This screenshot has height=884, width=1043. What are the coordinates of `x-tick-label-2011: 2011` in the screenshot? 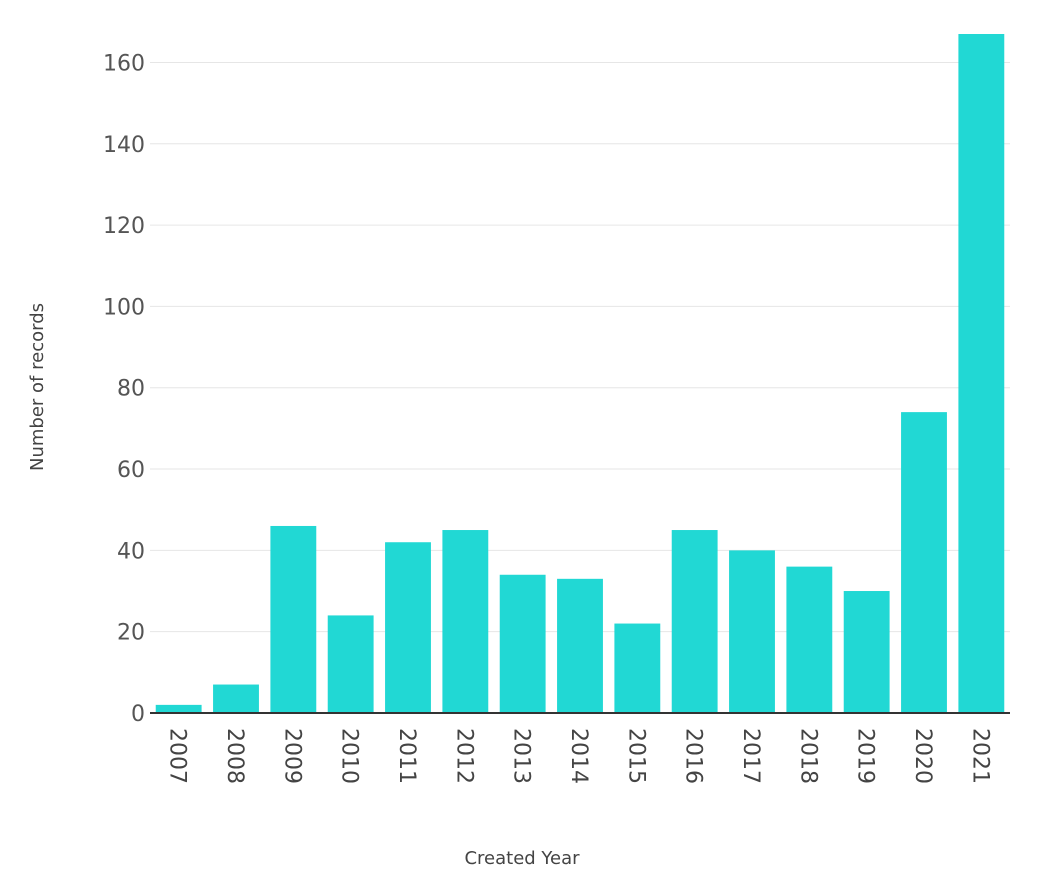 It's located at (406, 756).